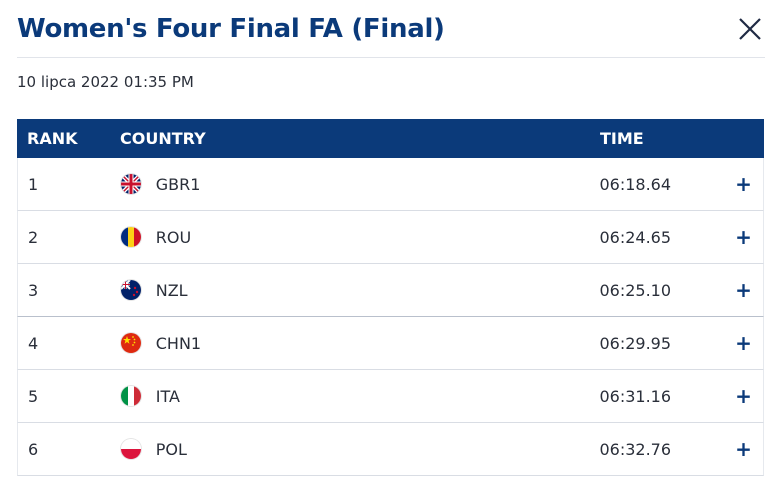 The width and height of the screenshot is (765, 484). I want to click on time-cell: 06:18.64, so click(635, 184).